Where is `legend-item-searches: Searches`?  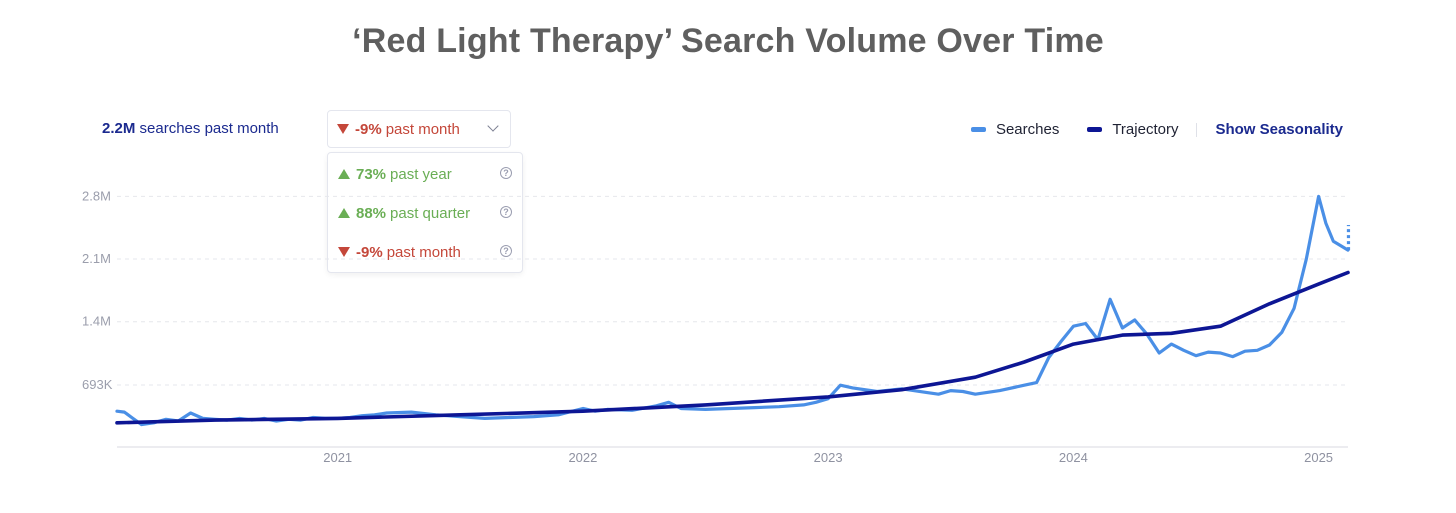 legend-item-searches: Searches is located at coordinates (1015, 129).